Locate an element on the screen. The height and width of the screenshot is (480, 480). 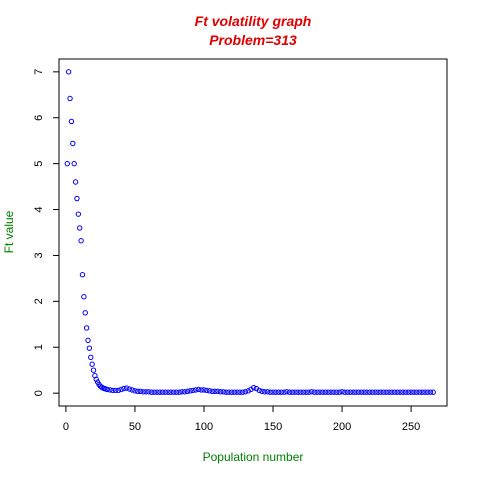
x-tick-label-0: 0 is located at coordinates (66, 427).